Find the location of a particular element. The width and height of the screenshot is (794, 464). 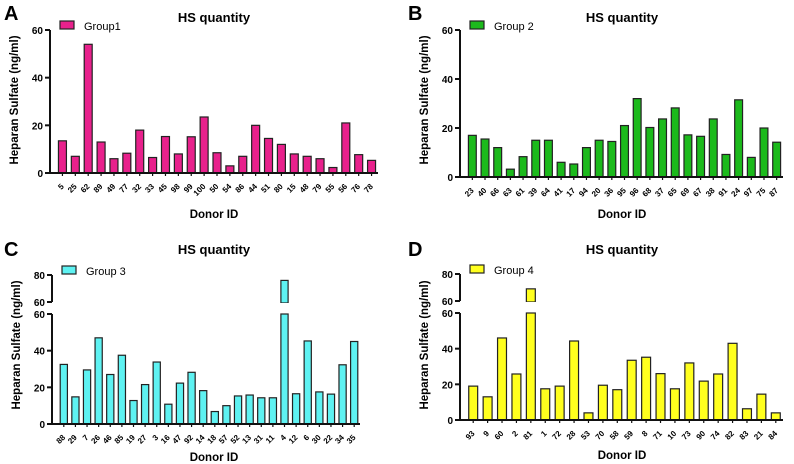

x-tick-label: 48 is located at coordinates (304, 188).